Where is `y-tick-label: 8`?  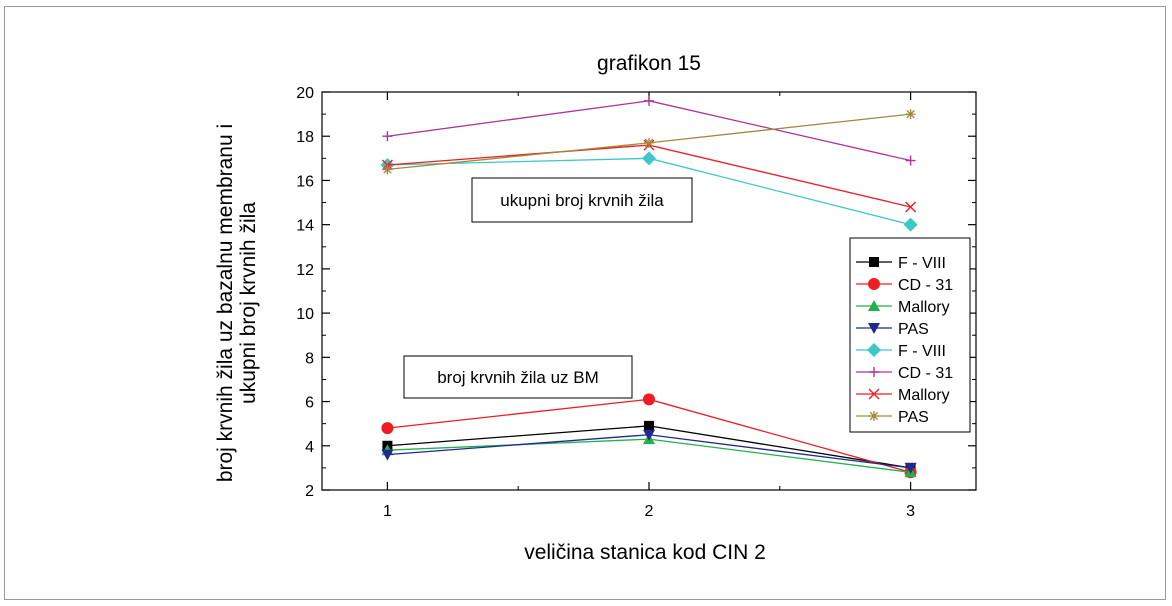 y-tick-label: 8 is located at coordinates (309, 358).